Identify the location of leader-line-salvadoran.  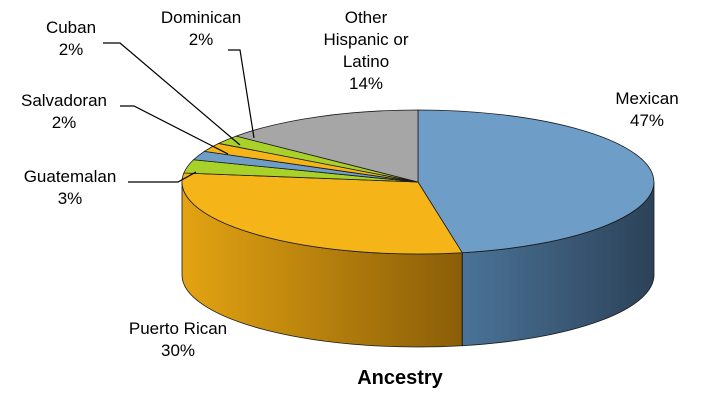
(174, 130).